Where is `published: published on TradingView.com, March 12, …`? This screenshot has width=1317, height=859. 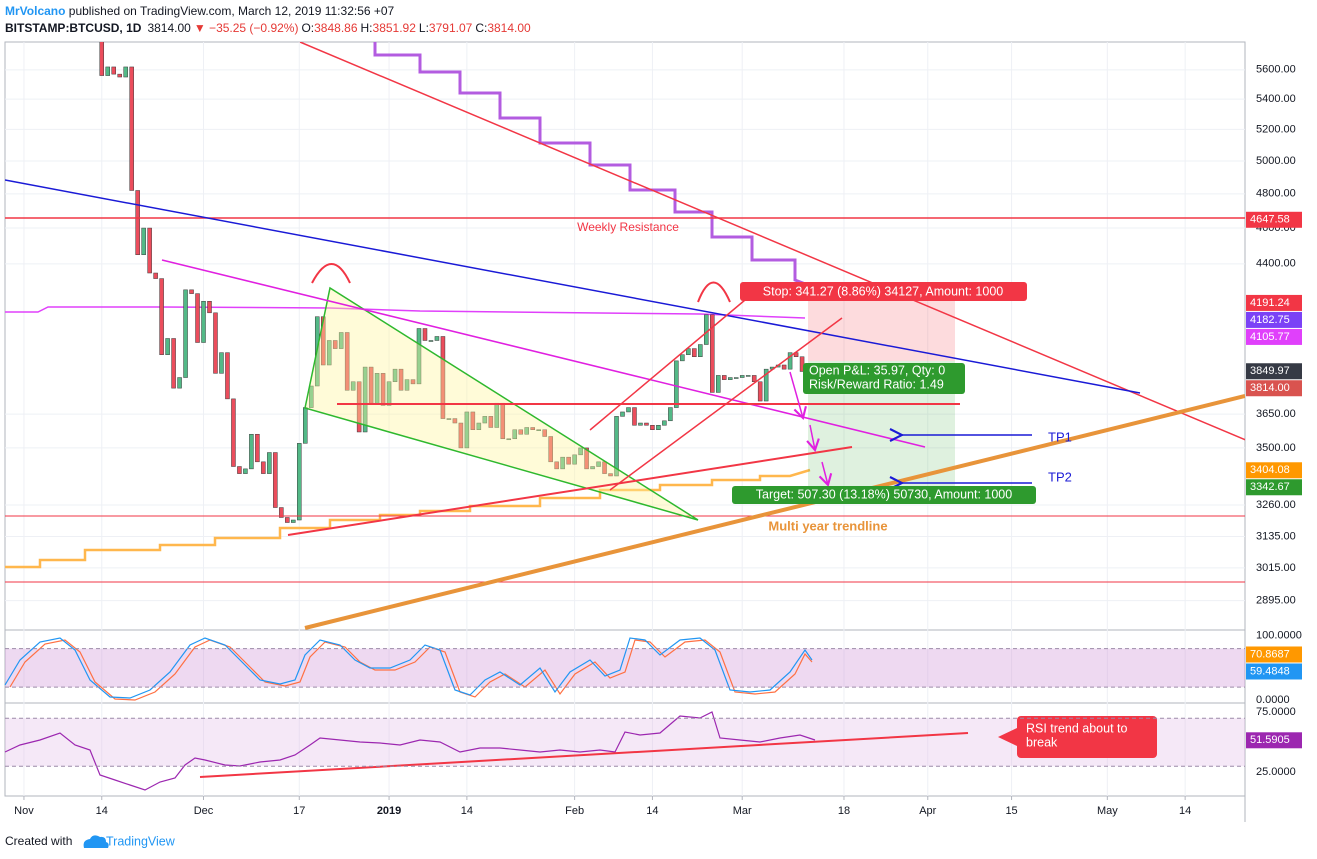 published: published on TradingView.com, March 12, … is located at coordinates (229, 11).